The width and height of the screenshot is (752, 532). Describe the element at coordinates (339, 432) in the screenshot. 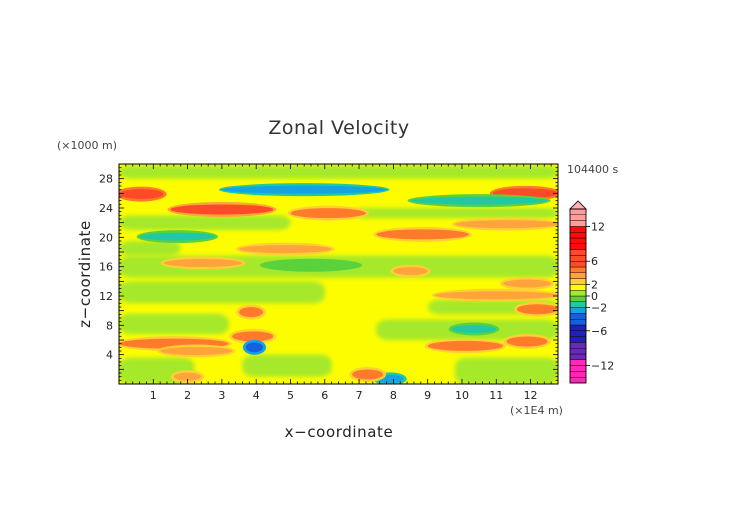

I see `x-axis-label: x−coordinate` at that location.